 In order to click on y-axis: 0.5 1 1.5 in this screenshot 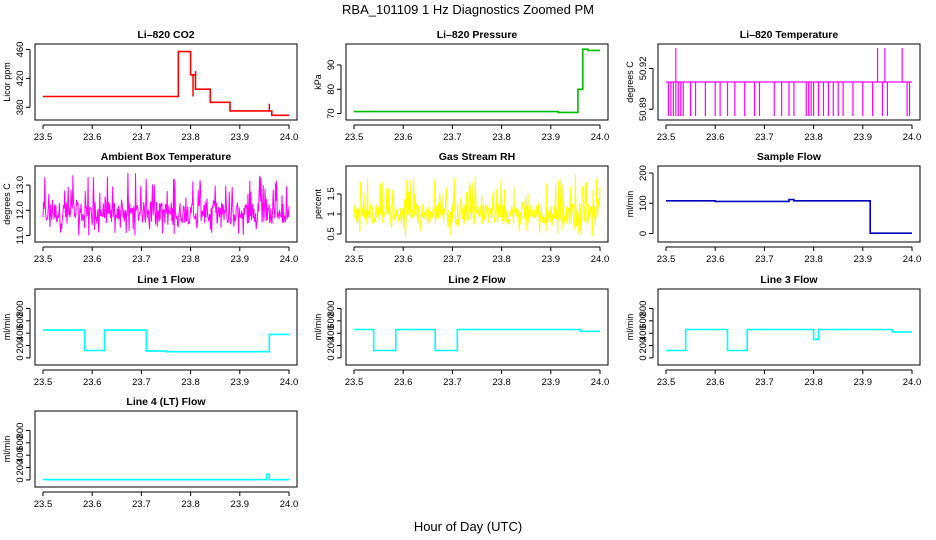, I will do `click(334, 214)`.